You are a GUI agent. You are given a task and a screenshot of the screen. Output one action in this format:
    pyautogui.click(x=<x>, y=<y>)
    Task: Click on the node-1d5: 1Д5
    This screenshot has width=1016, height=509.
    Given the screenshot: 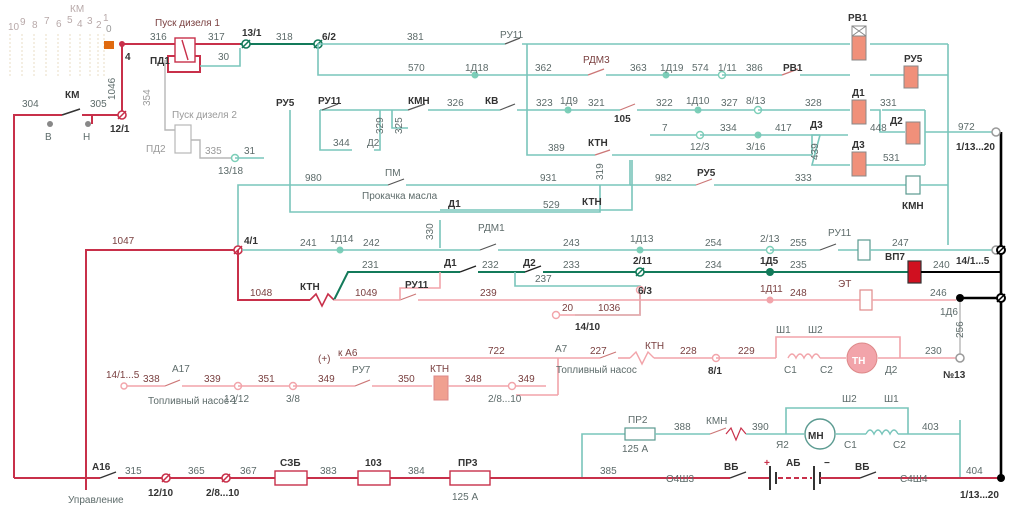 What is the action you would take?
    pyautogui.click(x=769, y=261)
    